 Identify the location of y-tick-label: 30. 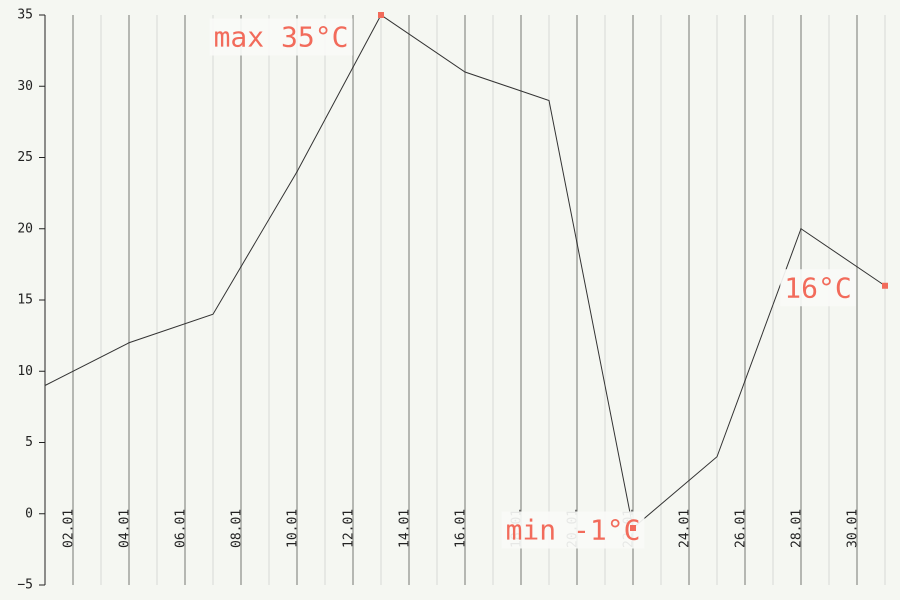
(25, 86).